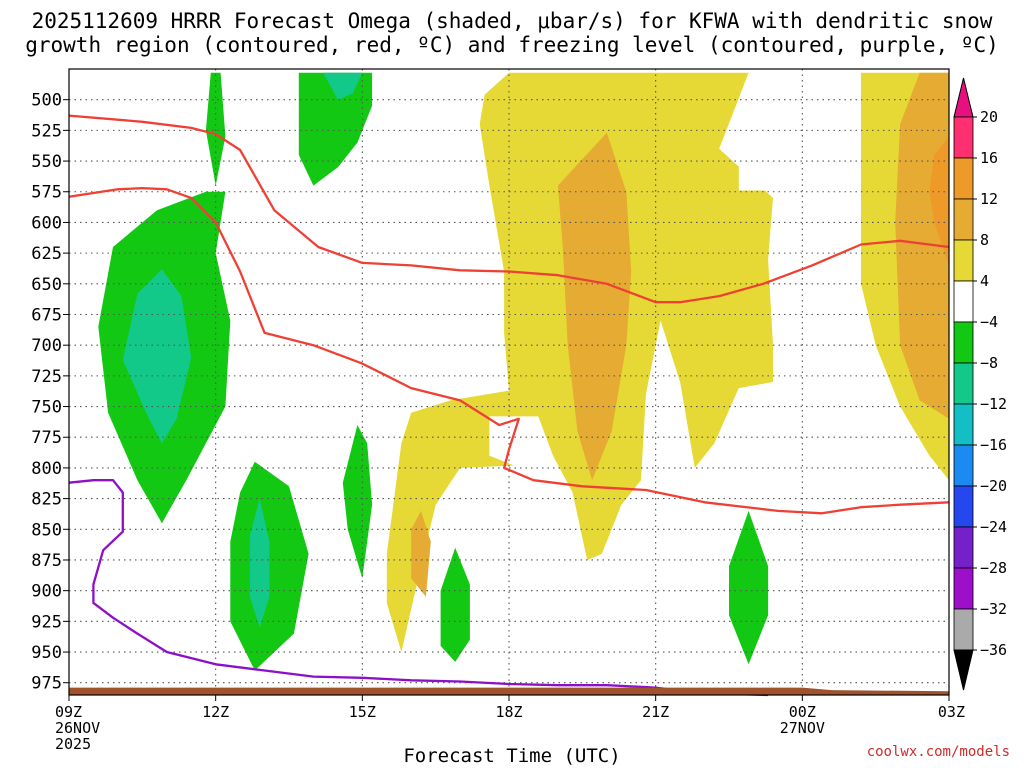  I want to click on omega-neg-4-8-b, so click(269, 566).